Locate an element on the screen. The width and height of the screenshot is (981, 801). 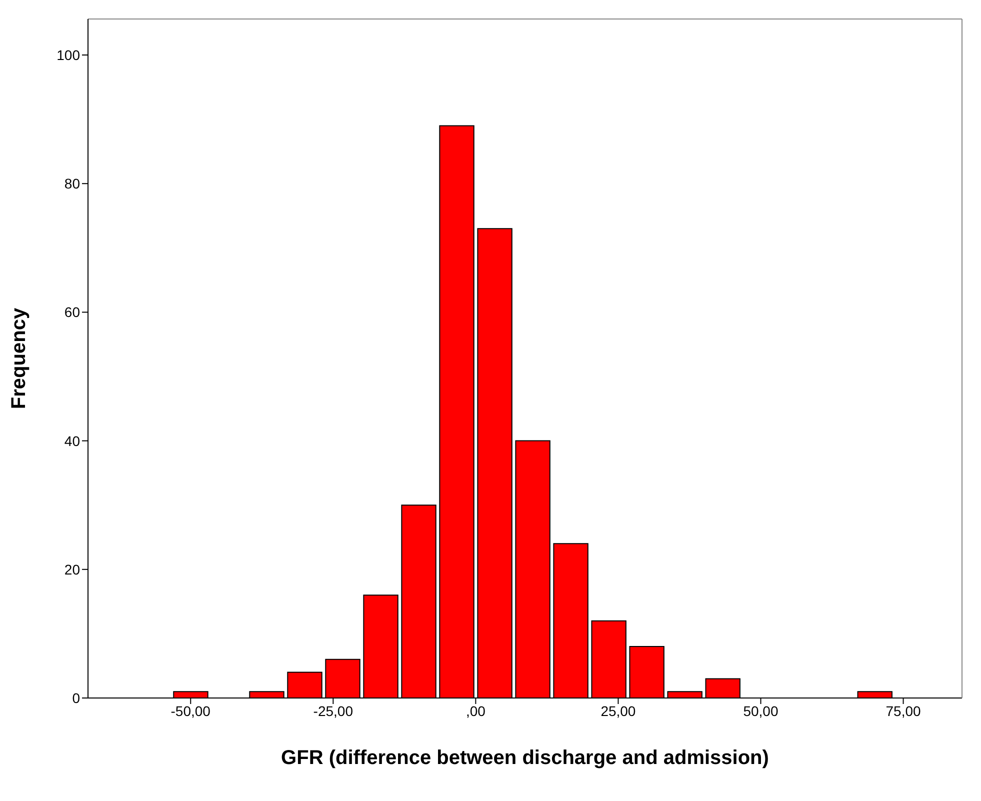
x-tick-label: -50,00 is located at coordinates (190, 710).